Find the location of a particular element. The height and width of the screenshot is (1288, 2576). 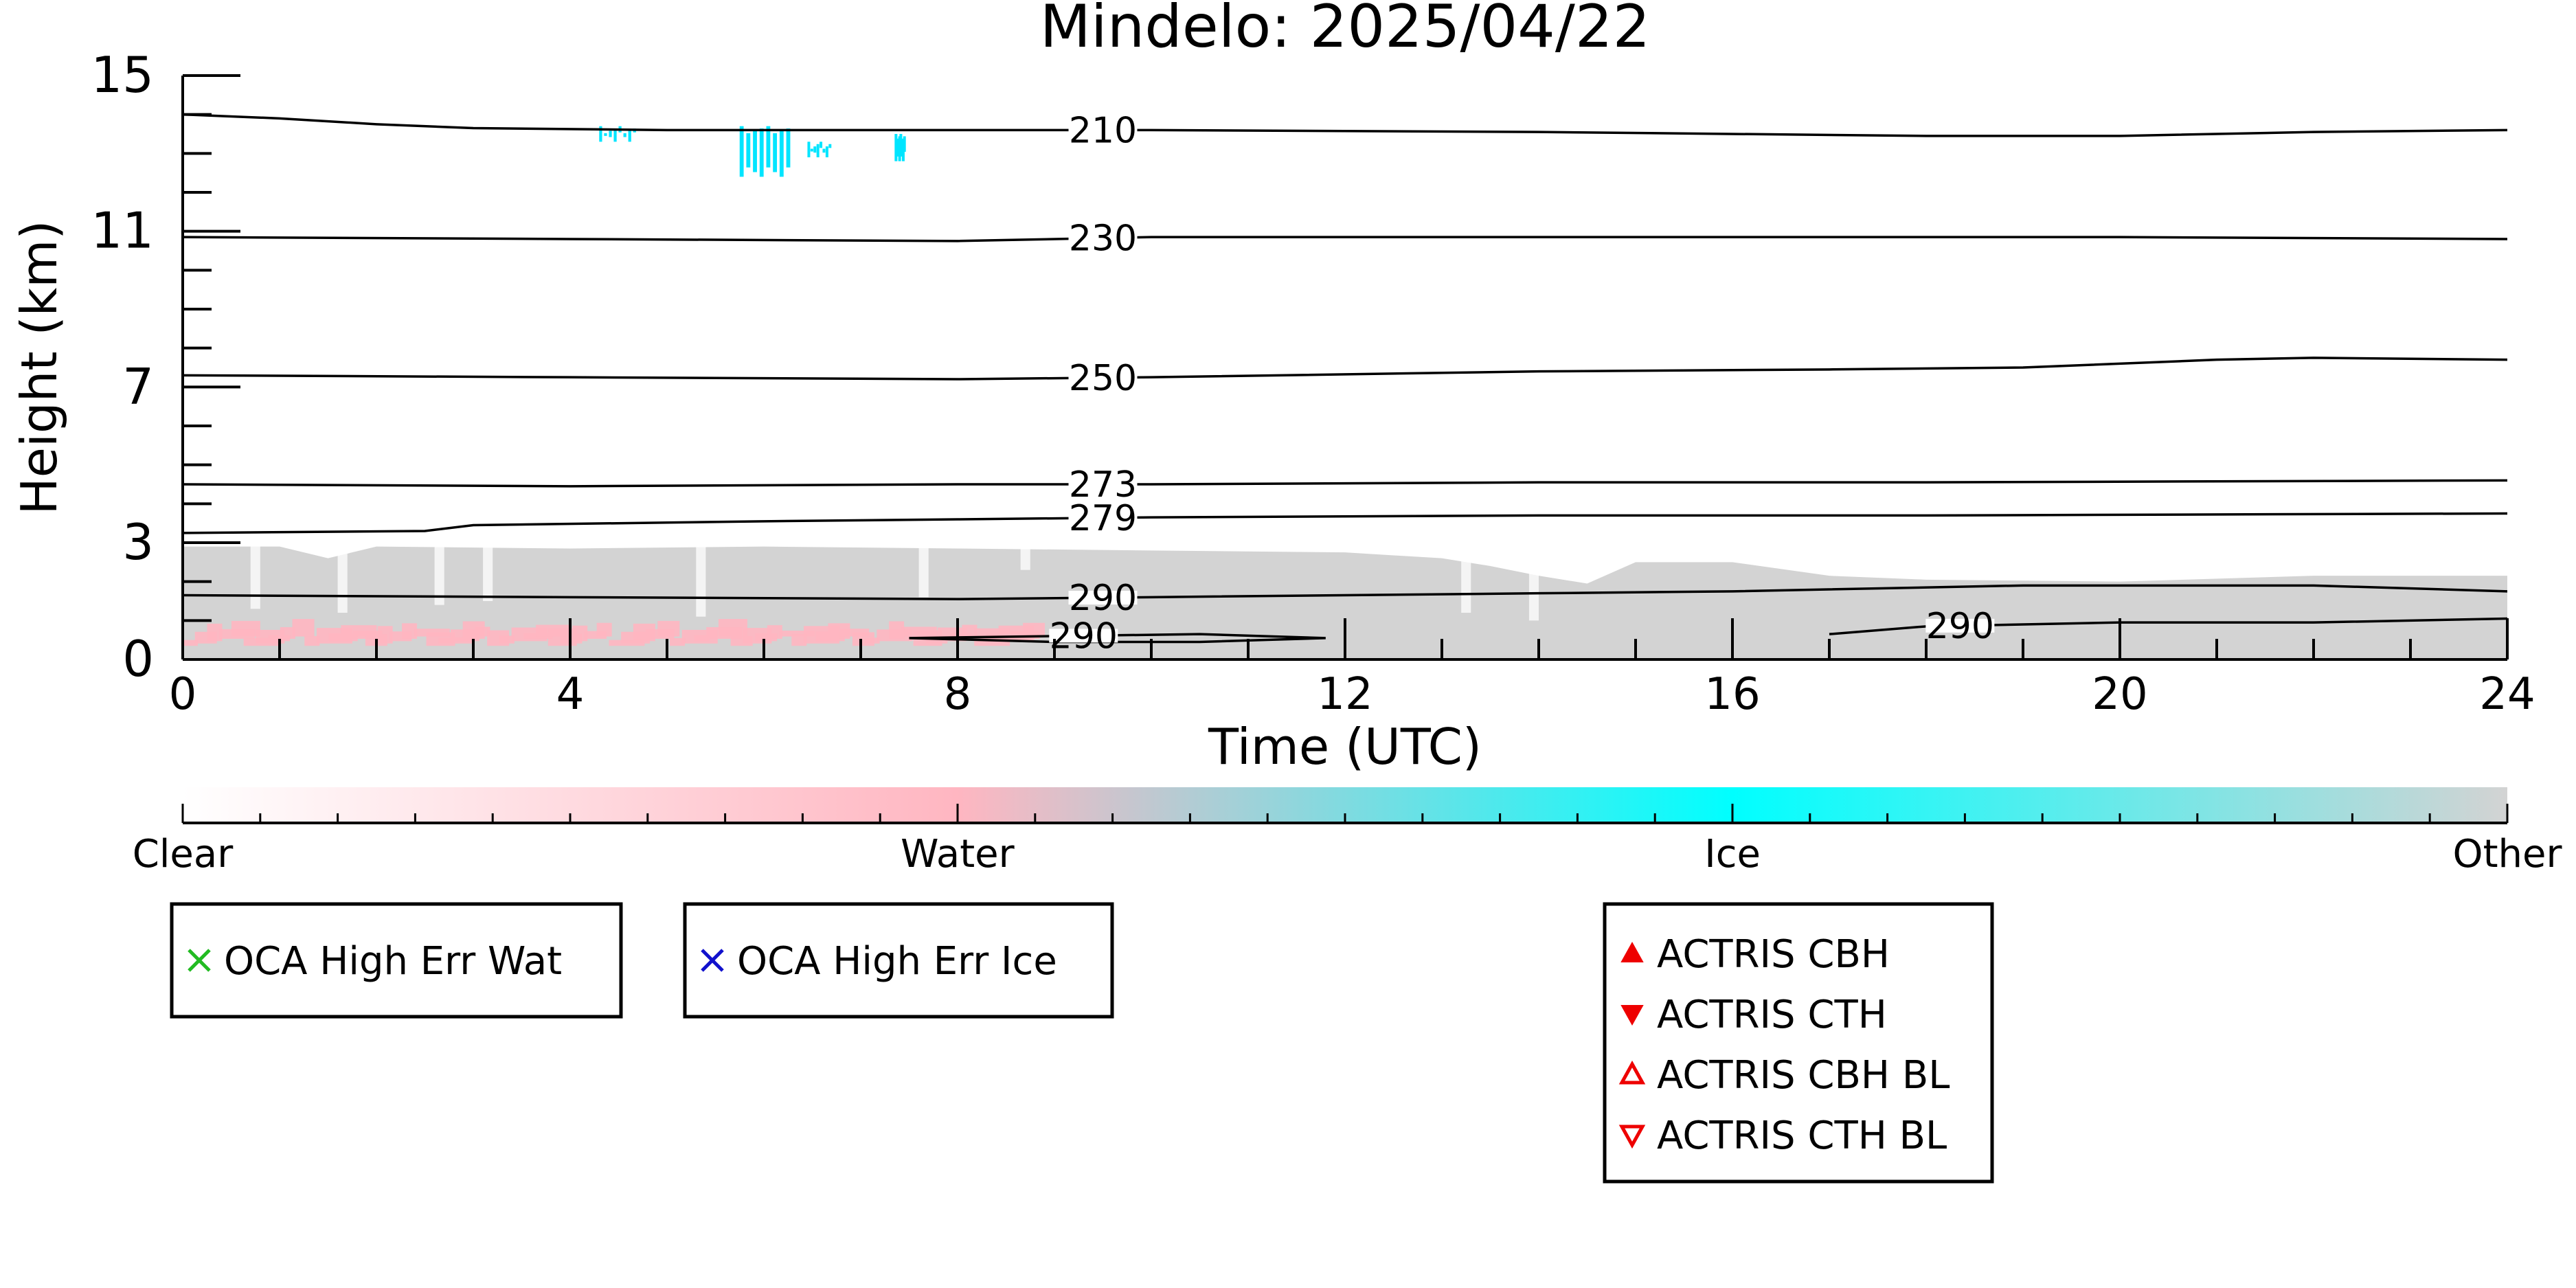

contour-label: 273 is located at coordinates (1103, 485).